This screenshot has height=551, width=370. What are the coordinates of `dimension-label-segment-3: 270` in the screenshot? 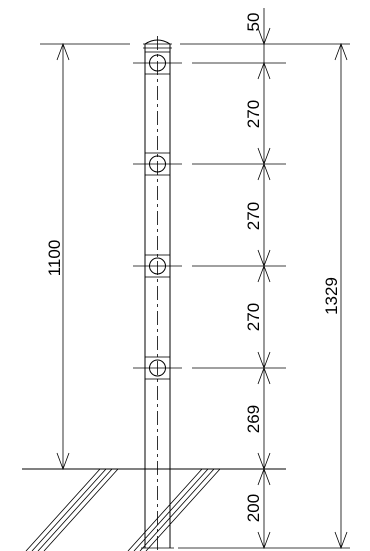 It's located at (253, 216).